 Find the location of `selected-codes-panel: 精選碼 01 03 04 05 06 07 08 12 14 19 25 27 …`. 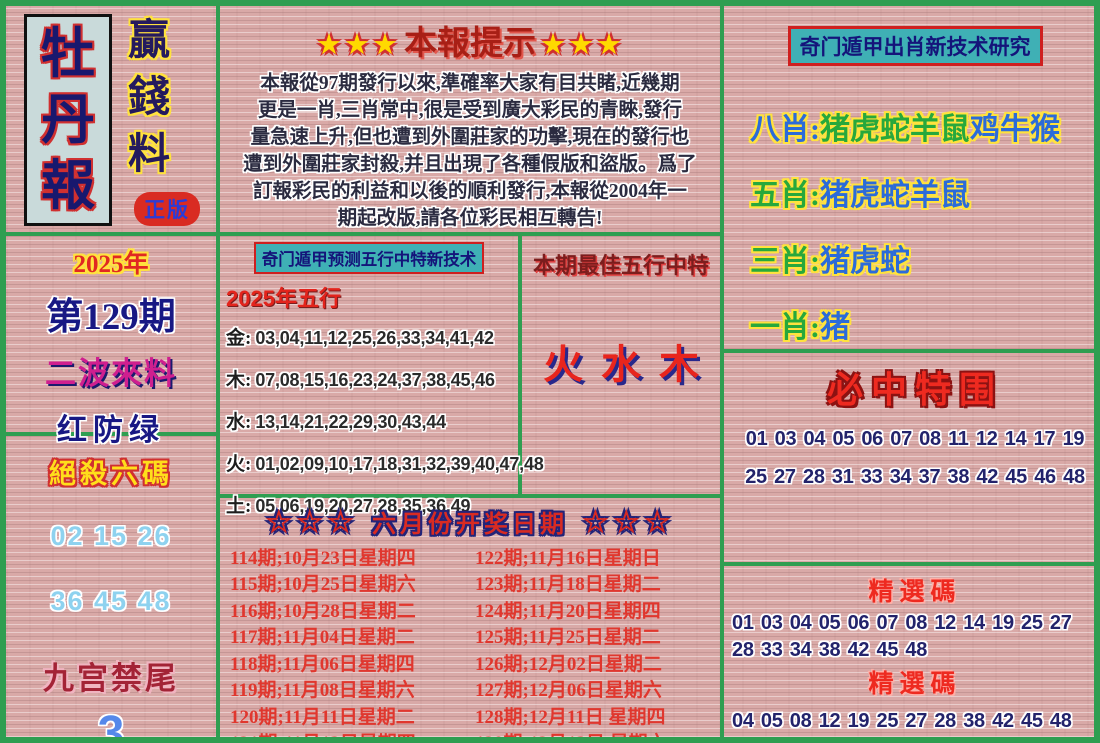

selected-codes-panel: 精選碼 01 03 04 05 06 07 08 12 14 19 25 27 … is located at coordinates (909, 651).